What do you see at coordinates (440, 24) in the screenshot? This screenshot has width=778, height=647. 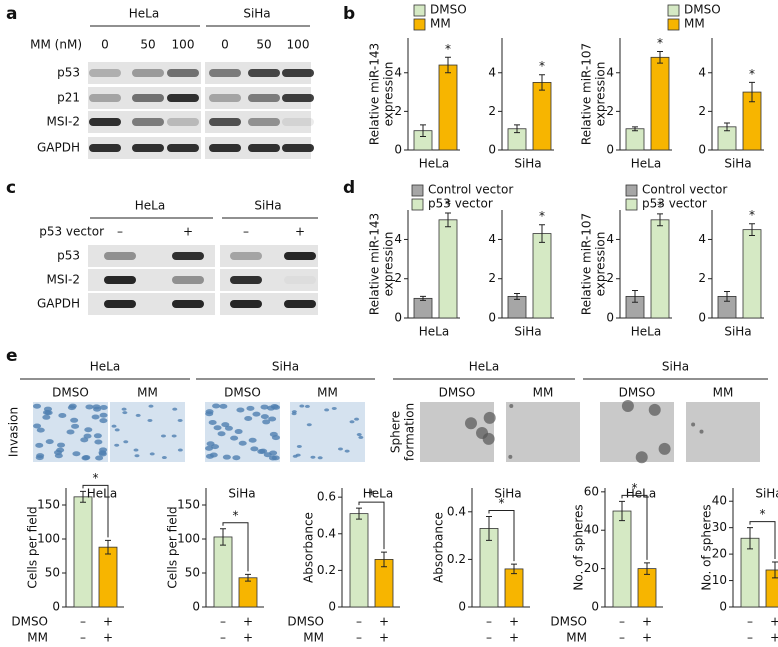 I see `legend-label: MM` at bounding box center [440, 24].